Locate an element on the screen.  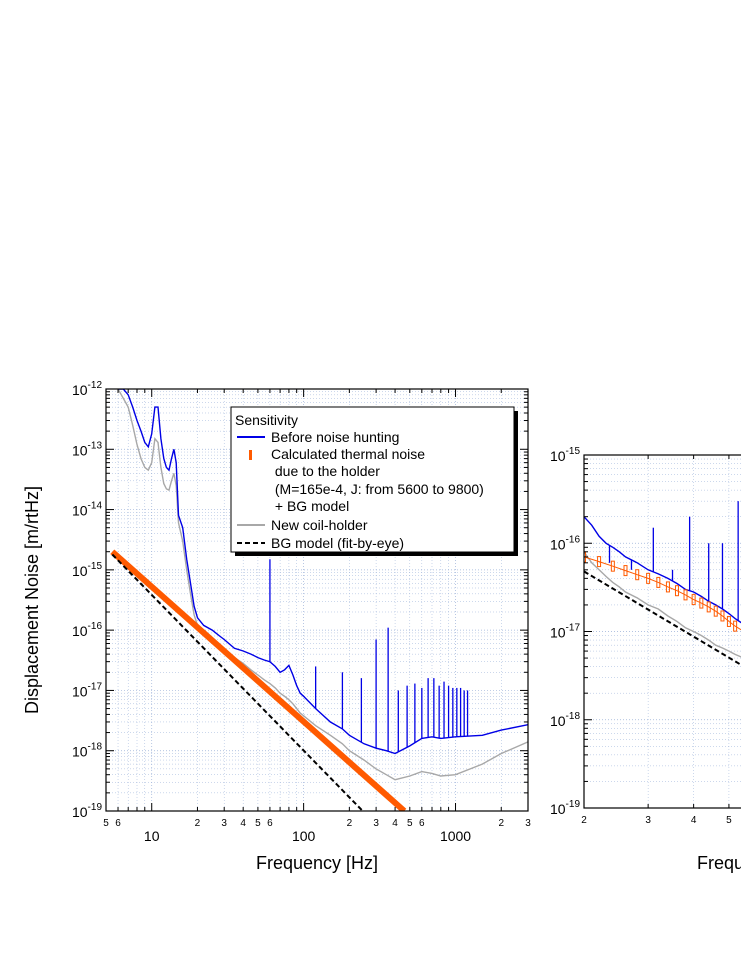
legend-swatch-thermal is located at coordinates (250, 455).